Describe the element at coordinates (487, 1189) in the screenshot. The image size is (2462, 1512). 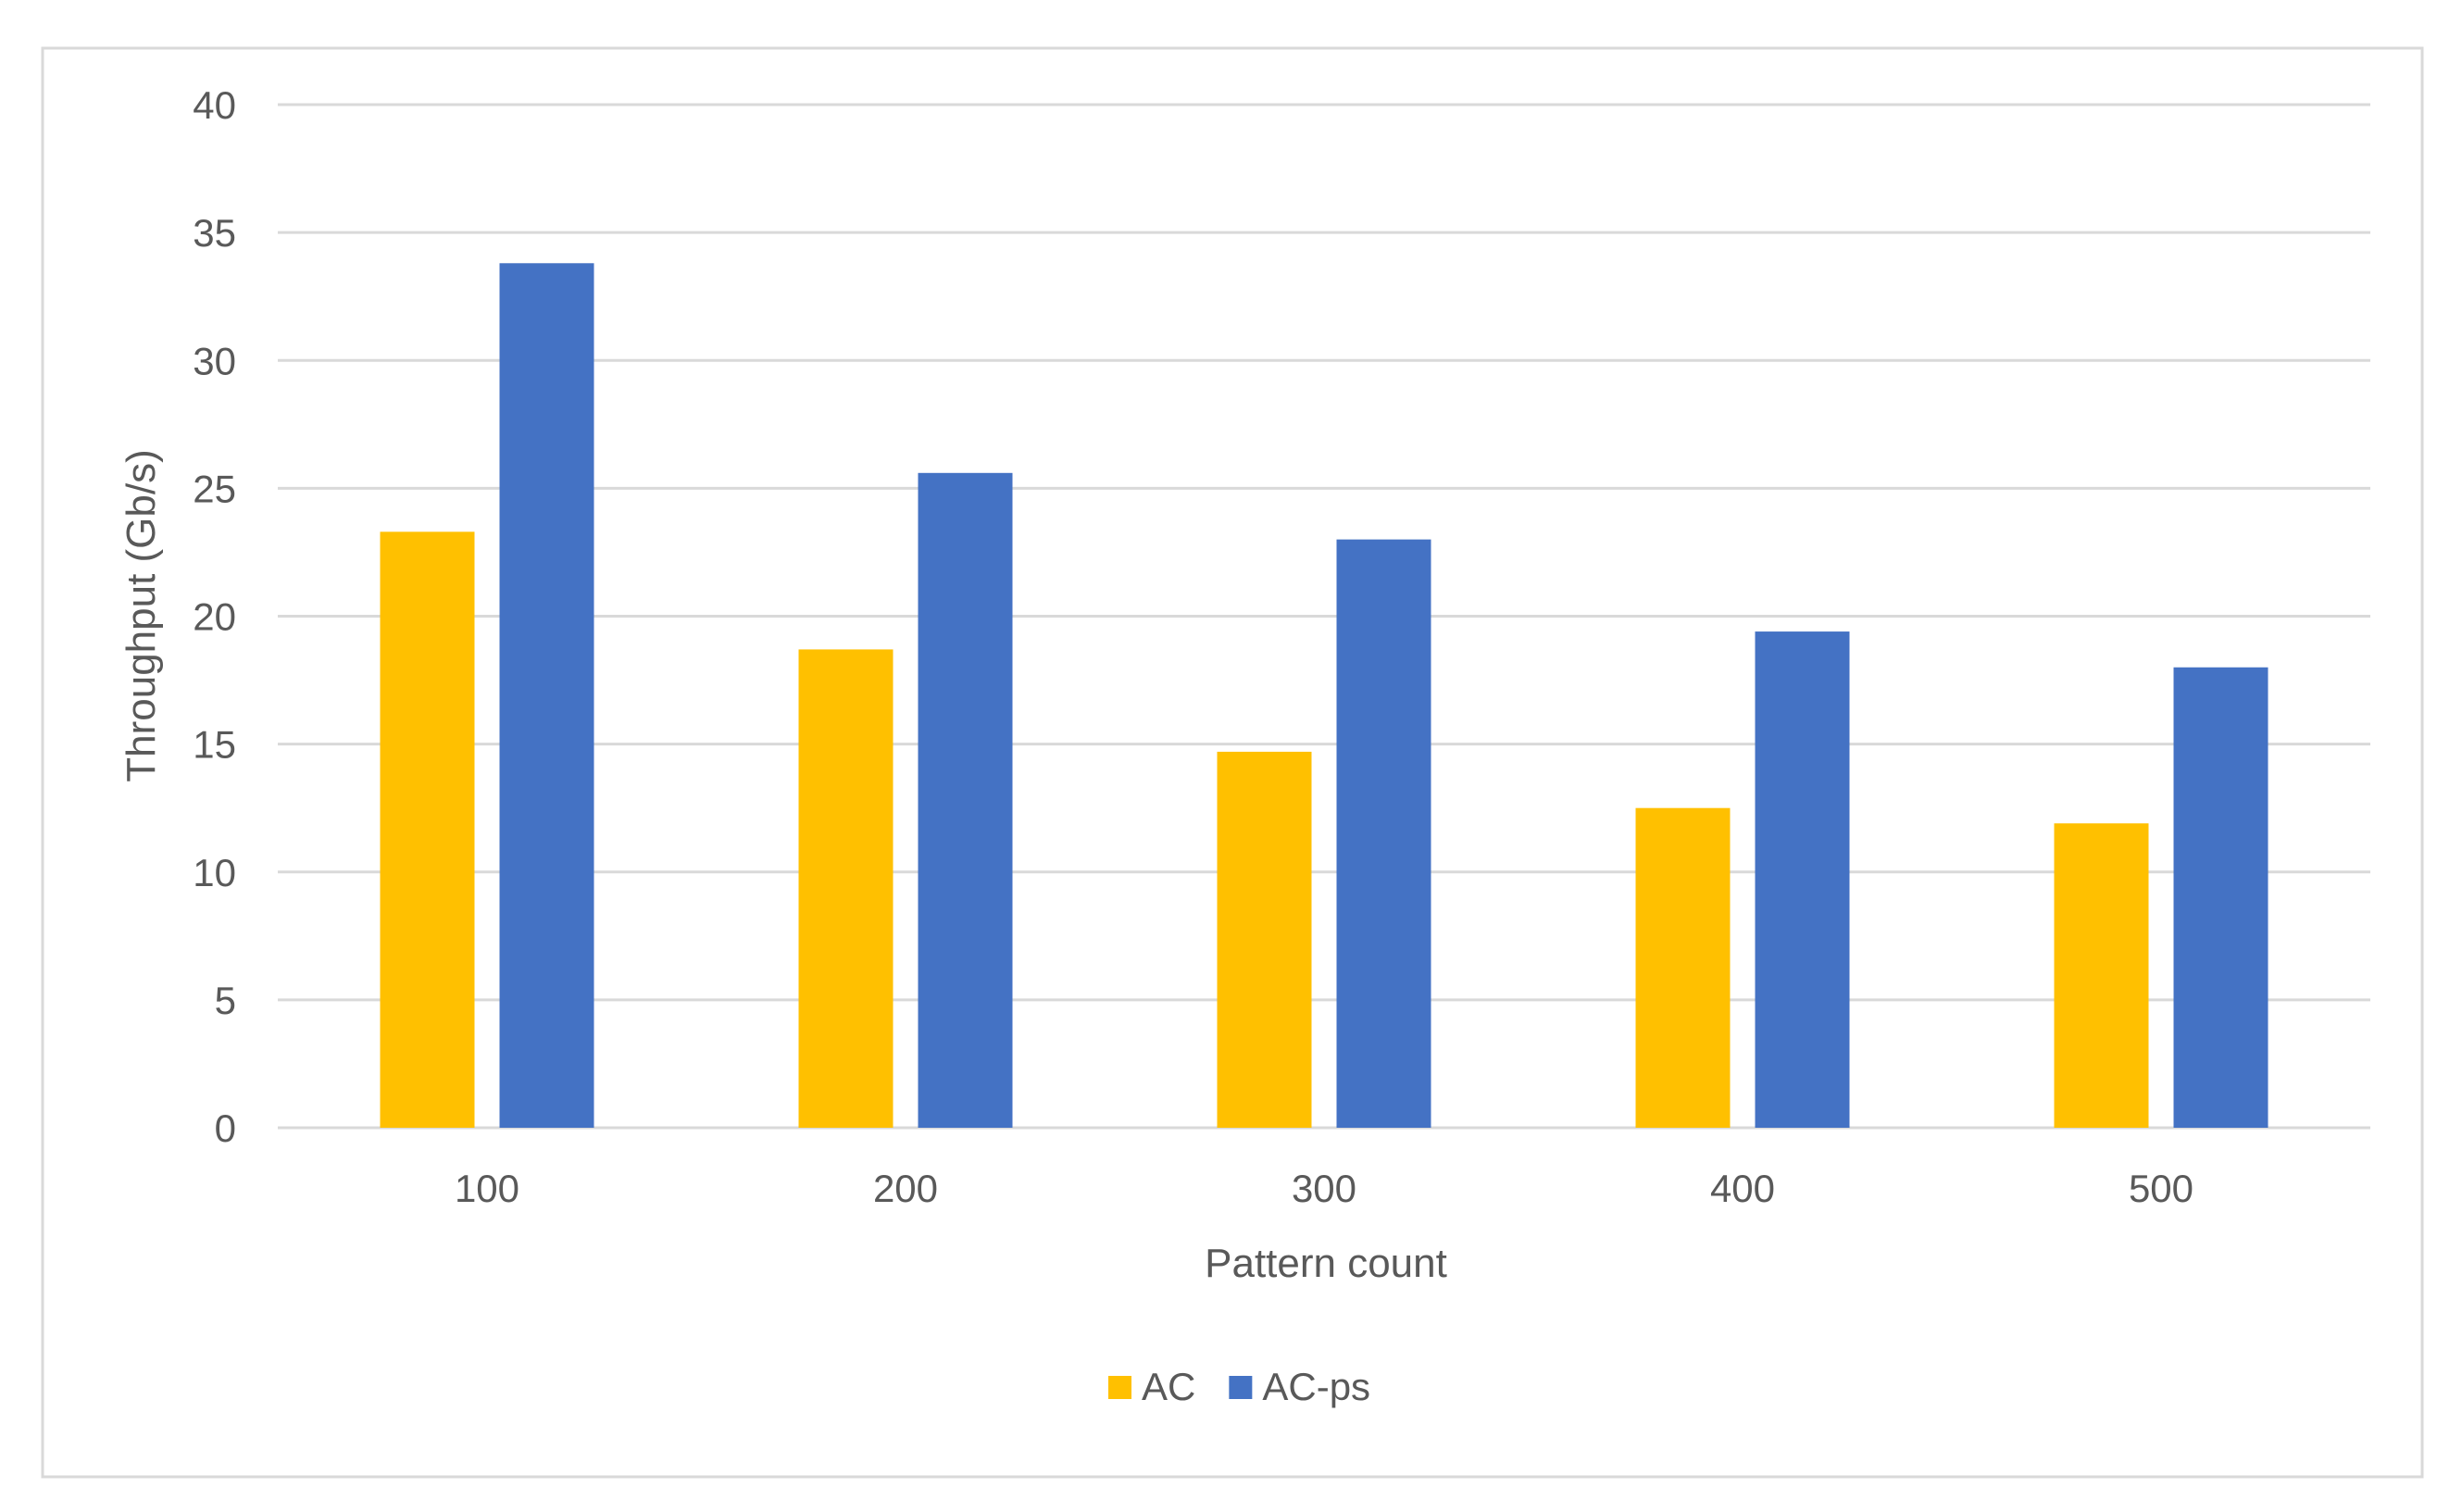
I see `x-tick-label: 100` at that location.